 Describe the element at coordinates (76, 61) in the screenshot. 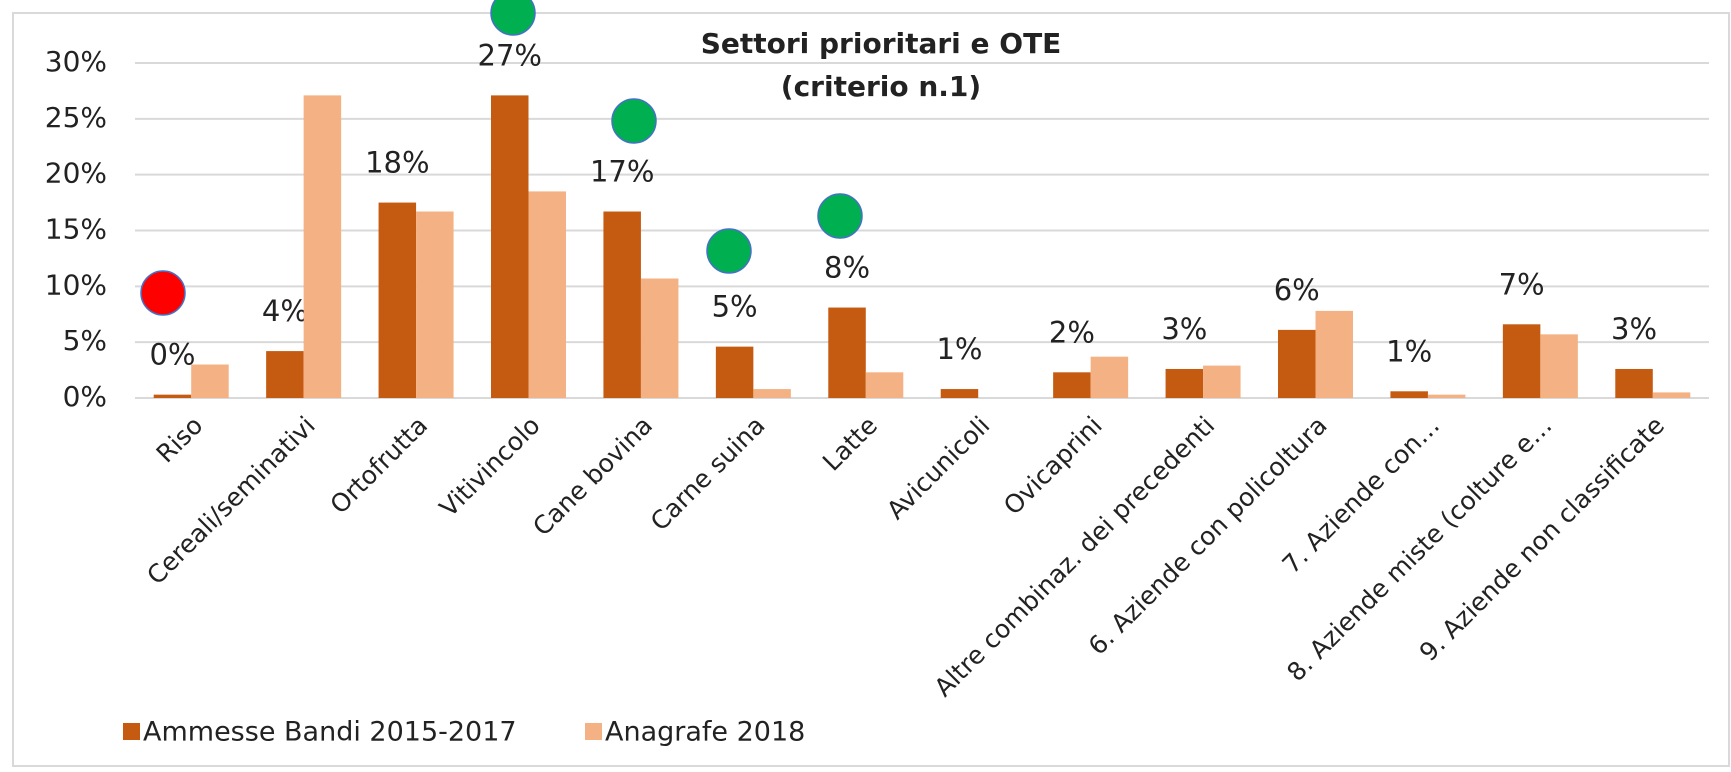

I see `y-tick-label: 30%` at that location.